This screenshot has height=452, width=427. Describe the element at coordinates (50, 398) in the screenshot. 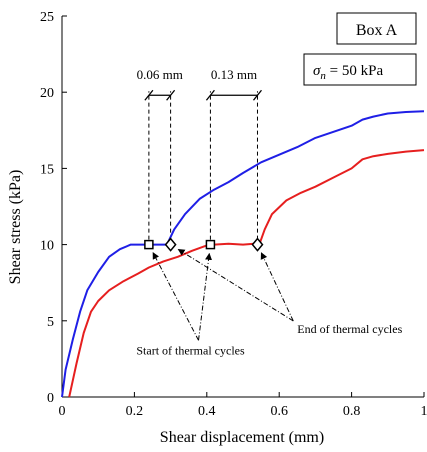

I see `y-tick-label: 0` at that location.